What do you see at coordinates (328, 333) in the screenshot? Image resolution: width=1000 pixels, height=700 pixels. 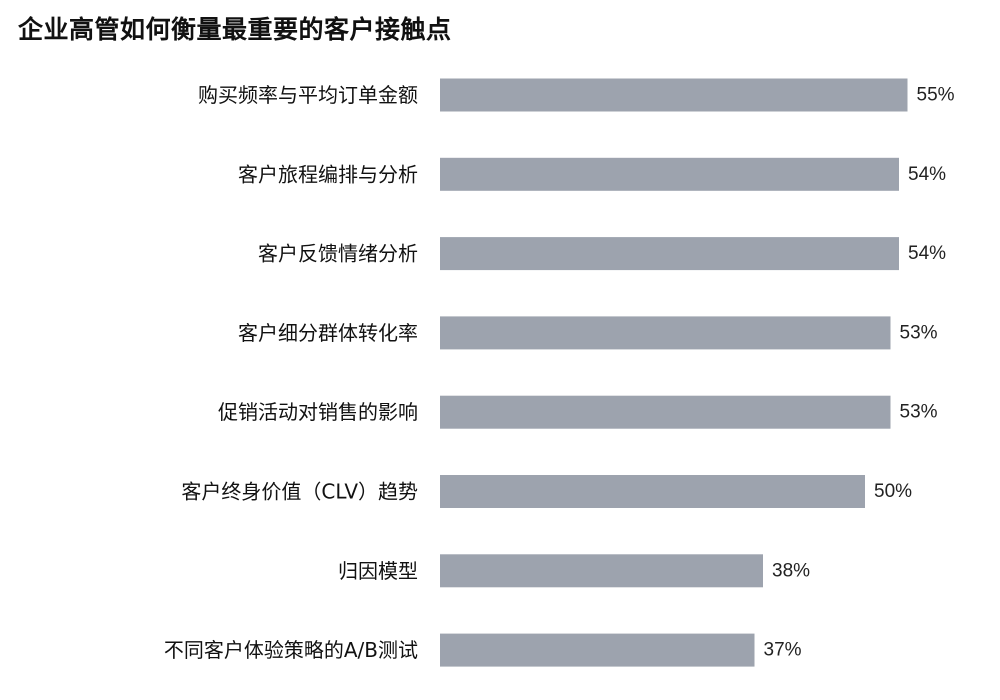 I see `category-label: 客户细分群体转化率` at bounding box center [328, 333].